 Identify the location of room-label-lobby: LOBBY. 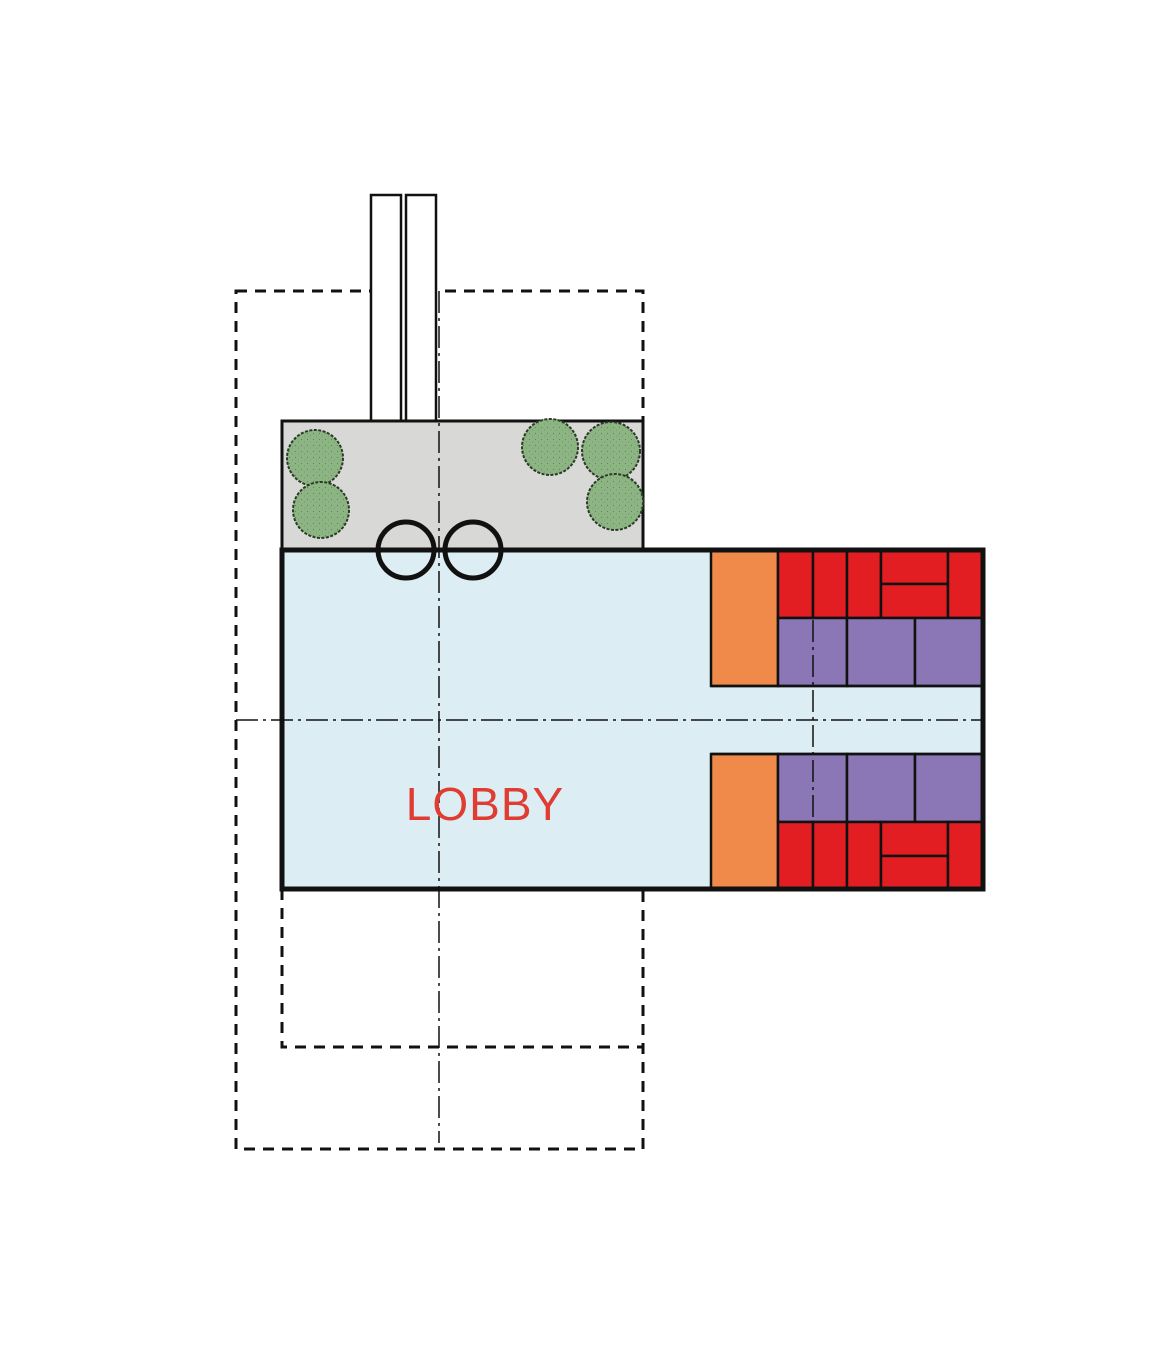
(485, 804).